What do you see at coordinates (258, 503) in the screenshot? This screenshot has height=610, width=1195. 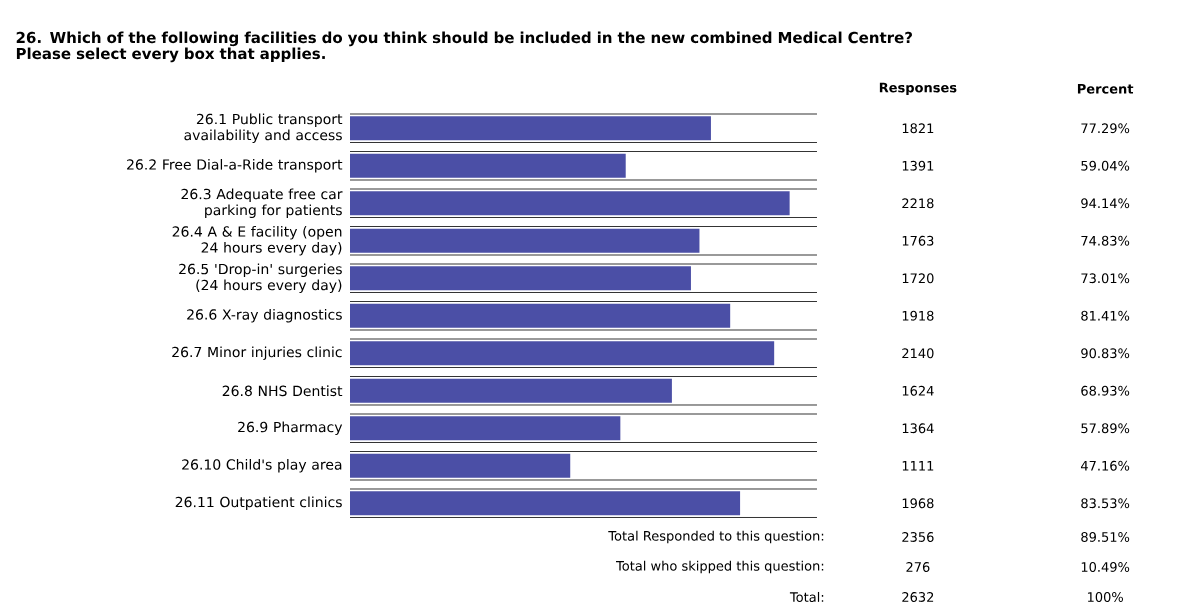 I see `y-tick-label: 26.11 Outpatient clinics` at bounding box center [258, 503].